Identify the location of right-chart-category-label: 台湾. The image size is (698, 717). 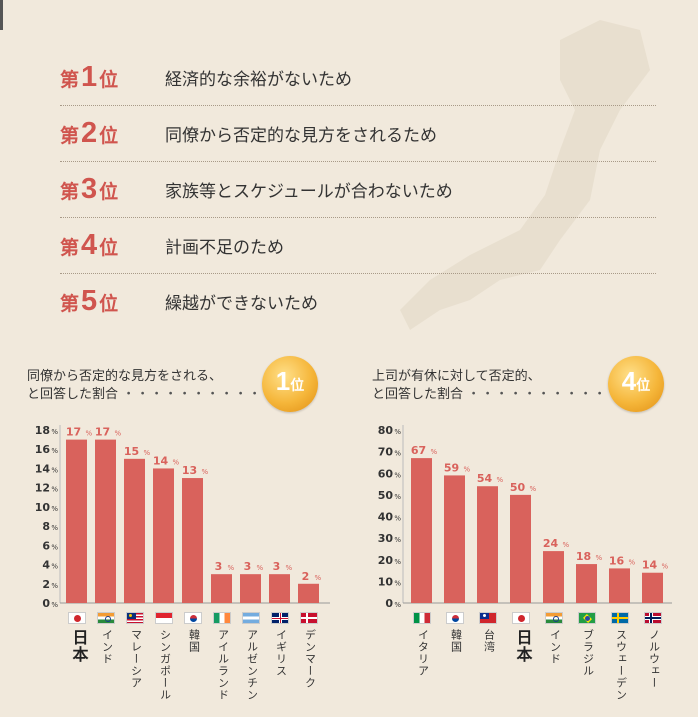
(489, 641).